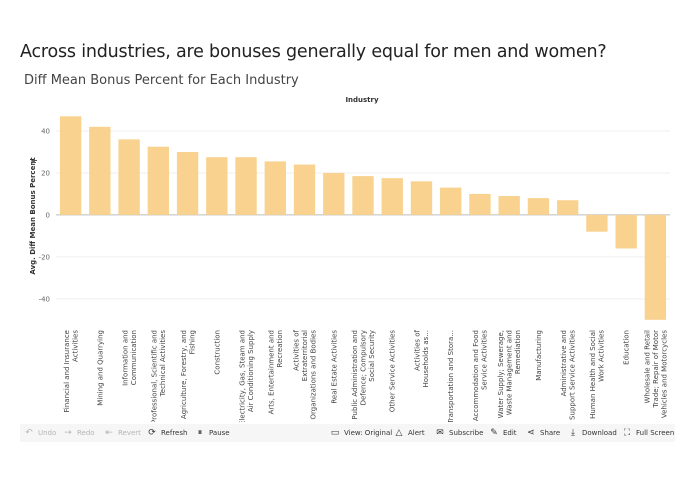 The height and width of the screenshot is (494, 695). What do you see at coordinates (494, 433) in the screenshot?
I see `pencil-icon: ✎` at bounding box center [494, 433].